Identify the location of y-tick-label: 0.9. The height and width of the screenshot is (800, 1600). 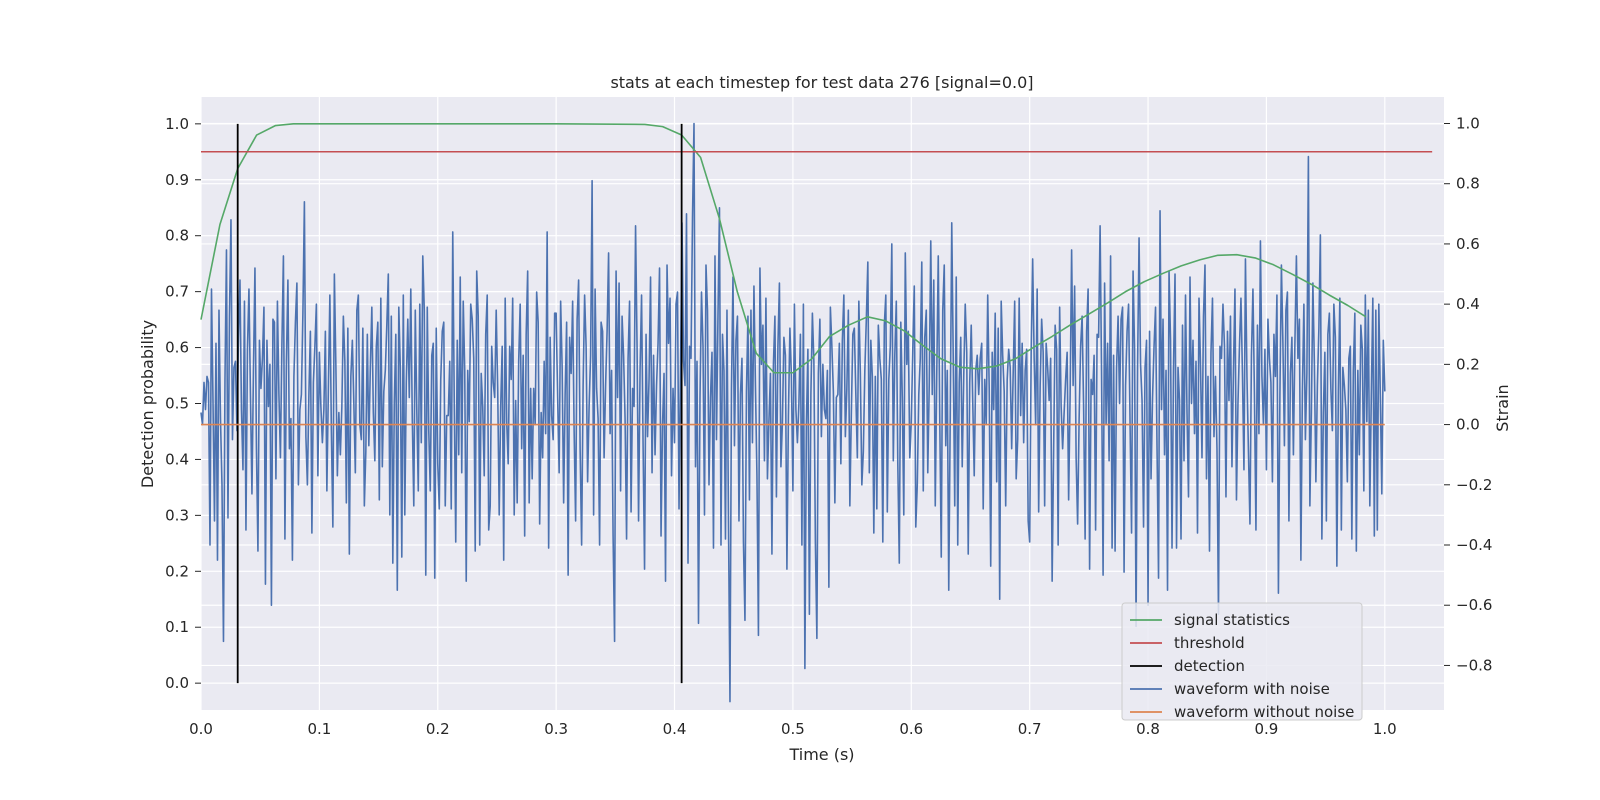
(177, 180).